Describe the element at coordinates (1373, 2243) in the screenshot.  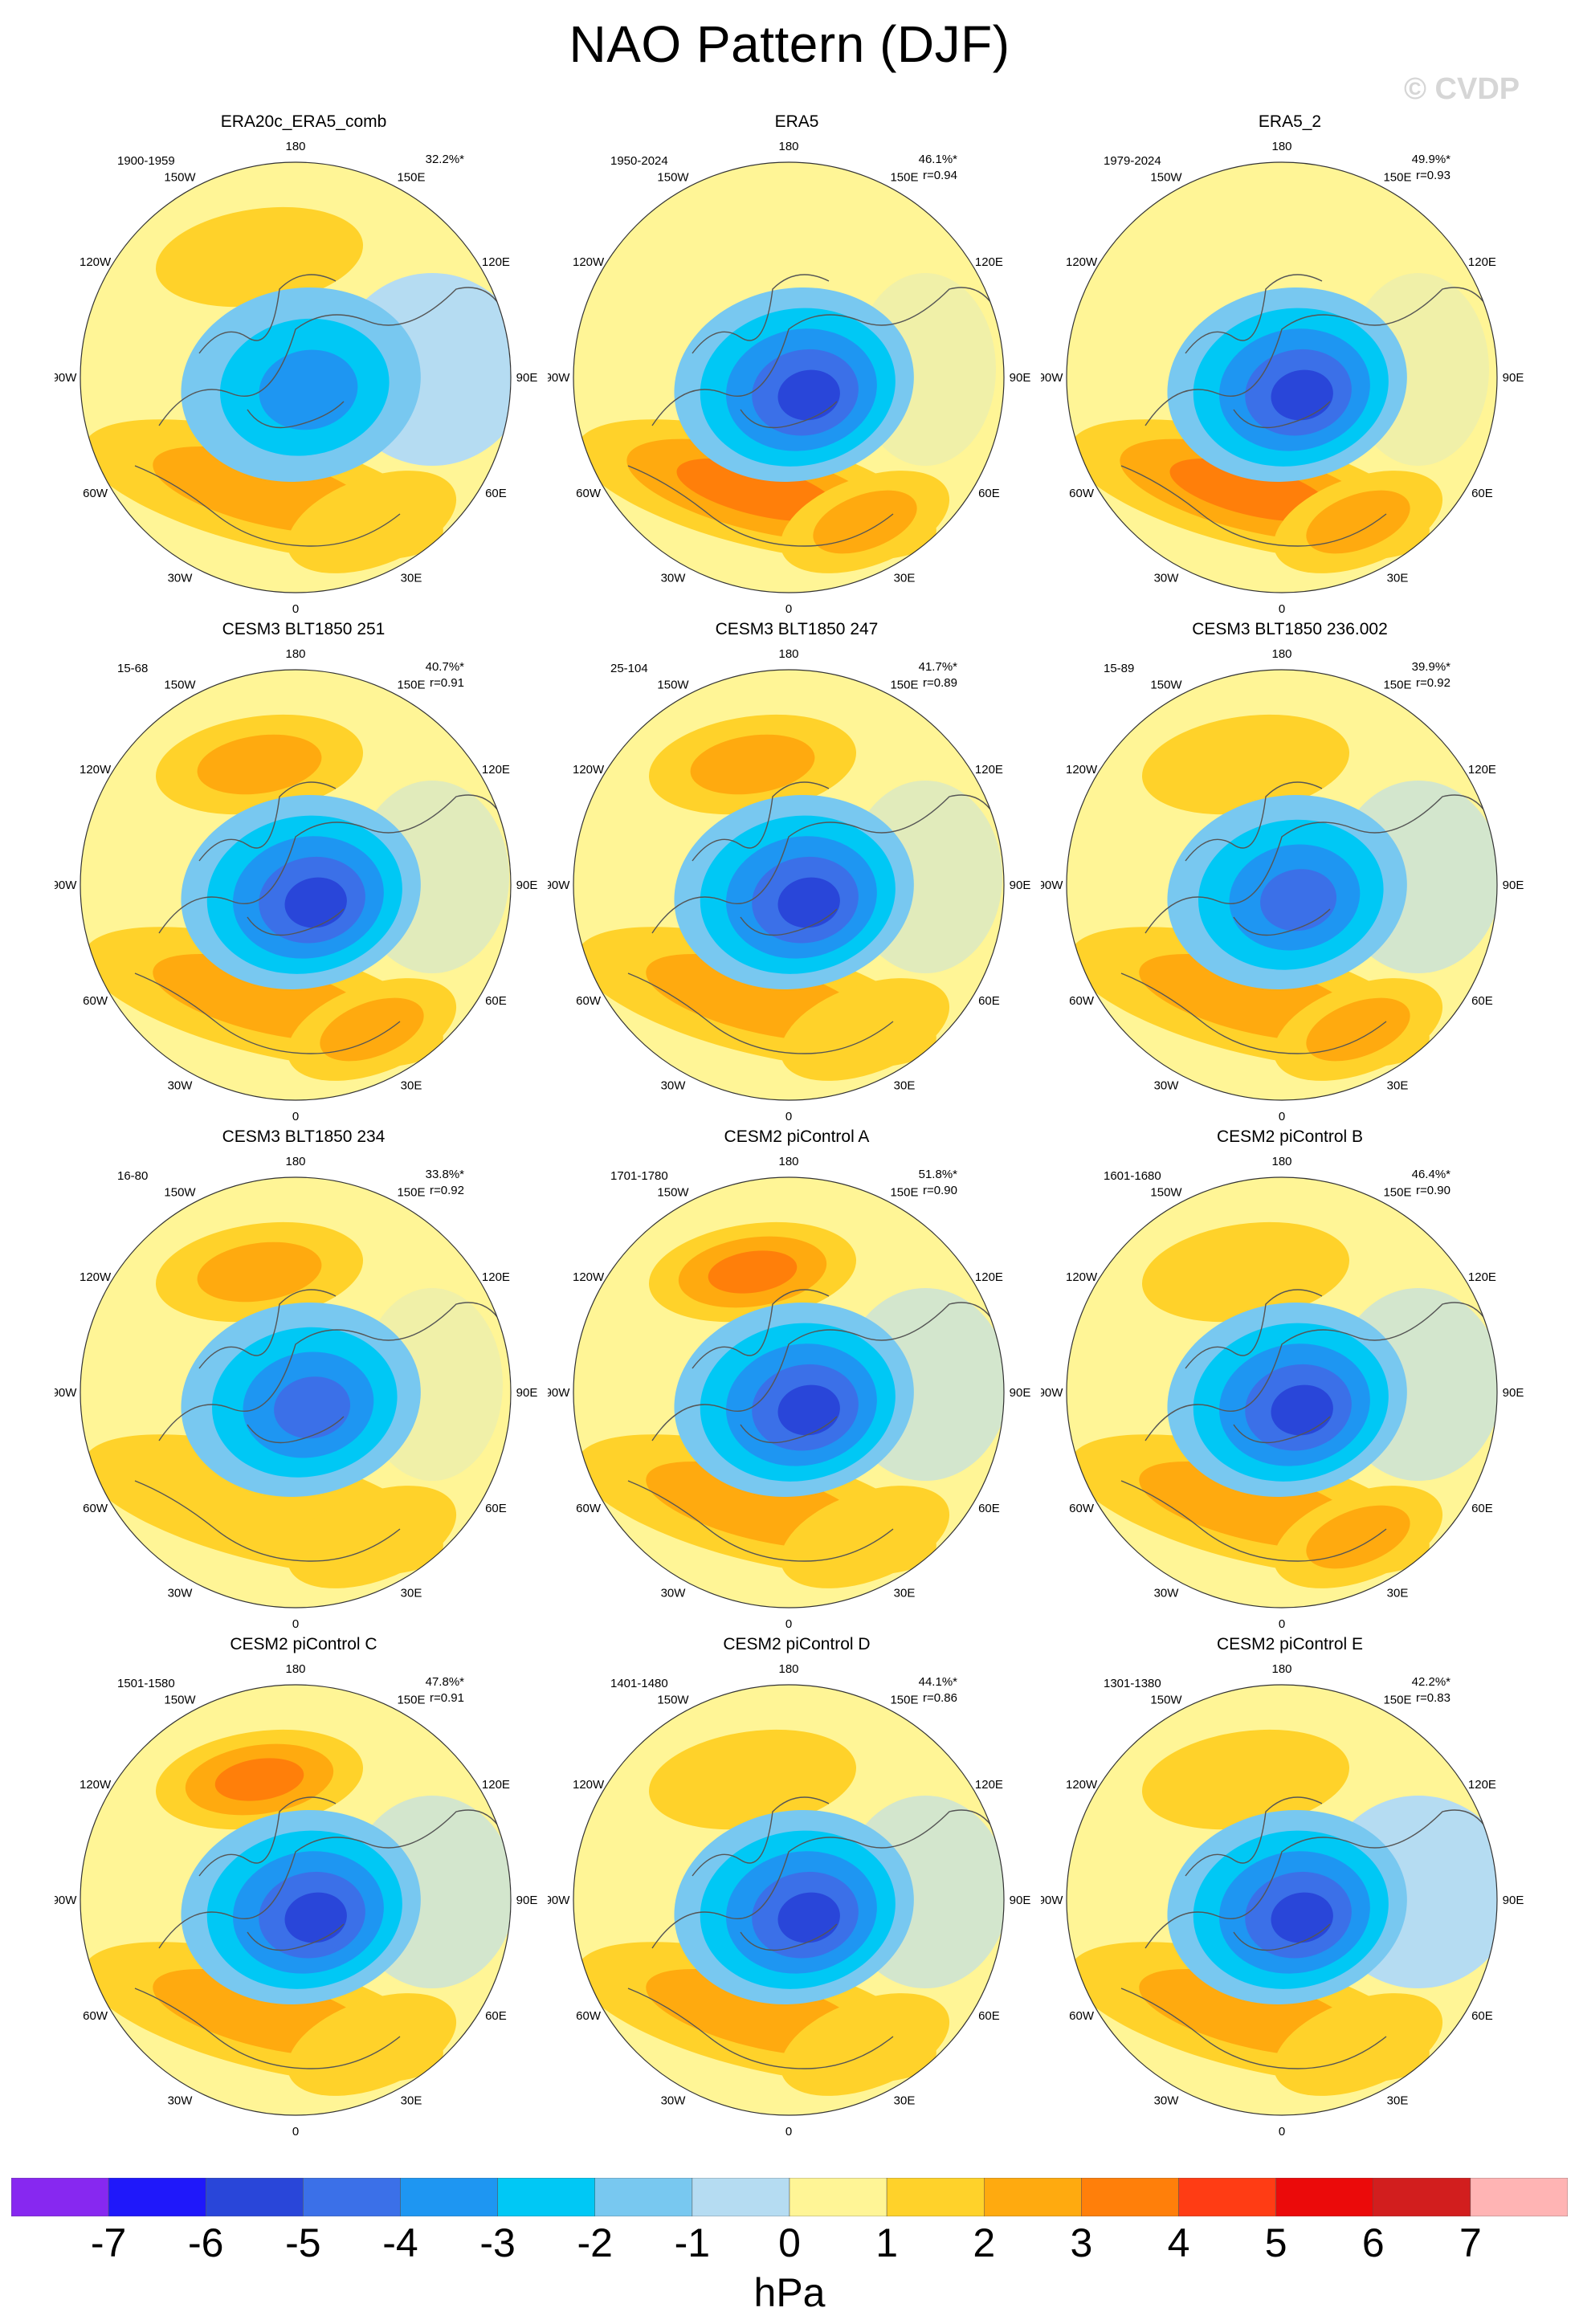
I see `colorbar-tick-label: 6` at that location.